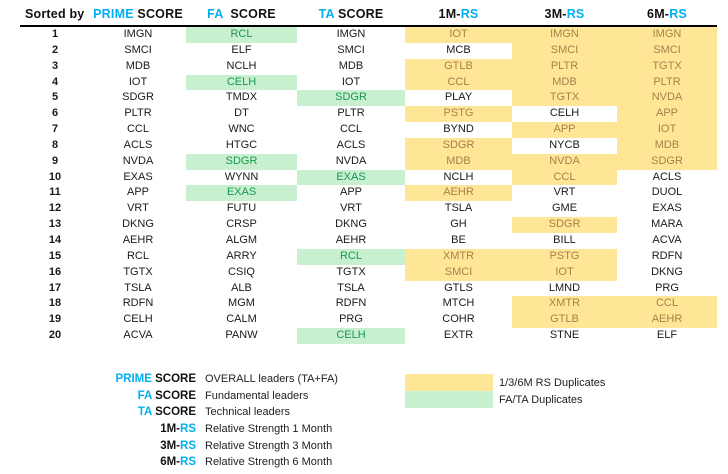  Describe the element at coordinates (241, 208) in the screenshot. I see `ticker-cell: FUTU` at that location.